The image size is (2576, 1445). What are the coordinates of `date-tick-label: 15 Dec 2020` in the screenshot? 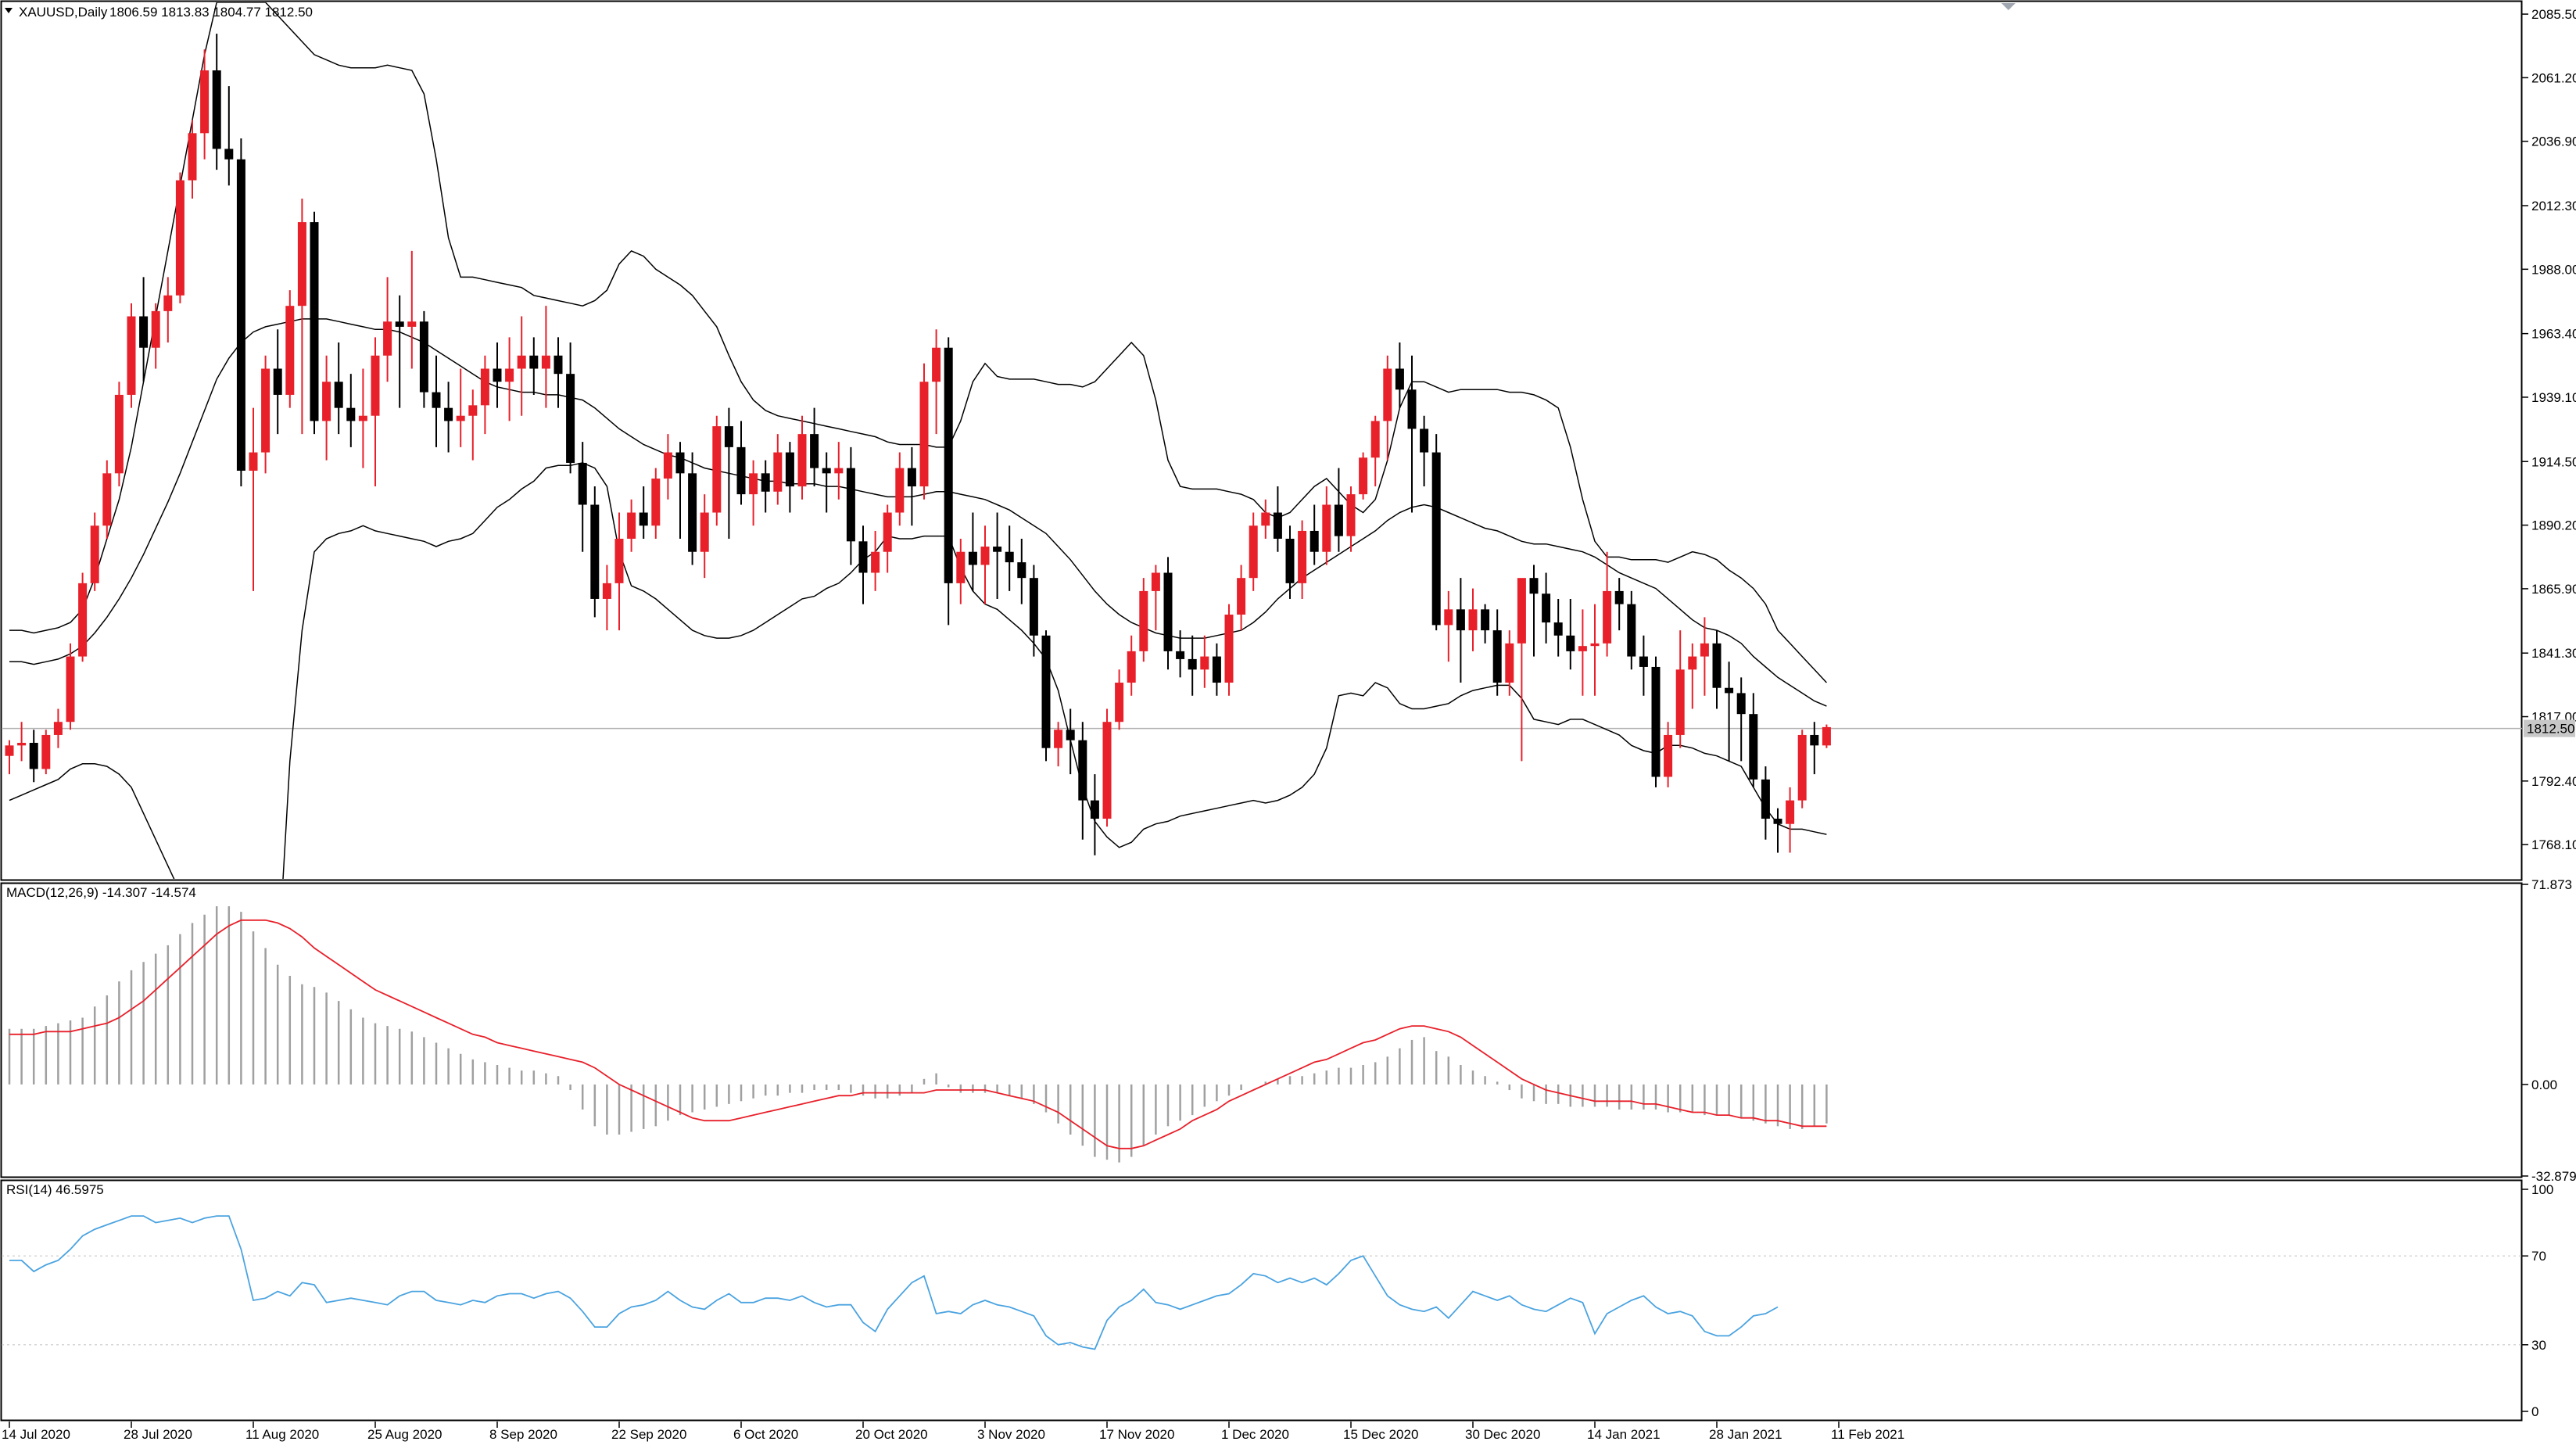 It's located at (1380, 1434).